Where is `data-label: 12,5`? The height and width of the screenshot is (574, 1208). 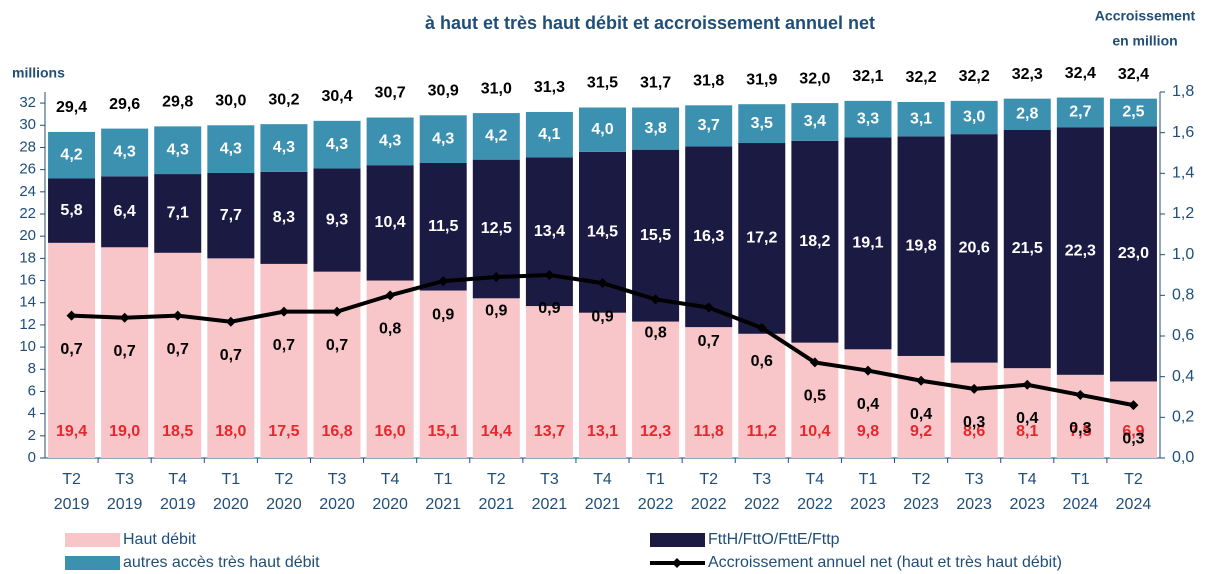
data-label: 12,5 is located at coordinates (496, 228).